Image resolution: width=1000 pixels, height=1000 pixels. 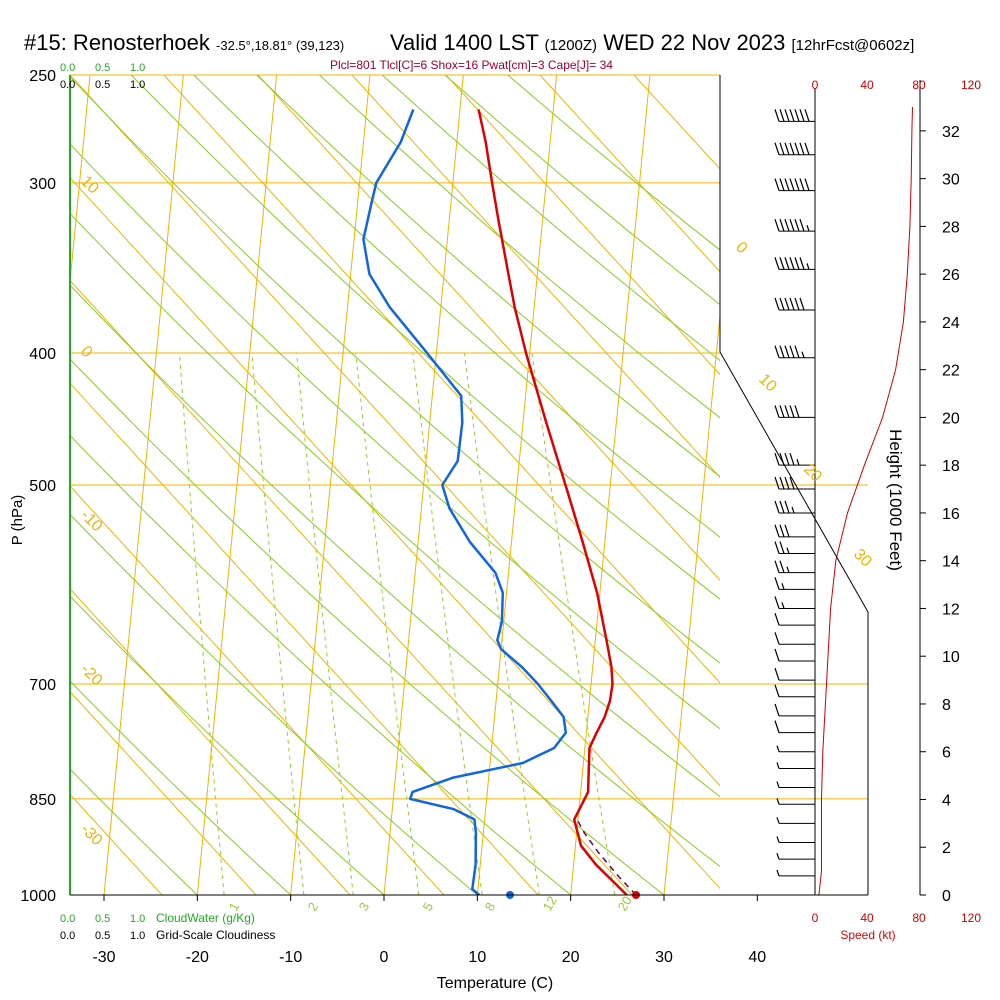 I want to click on isotherm-label: 0, so click(x=86, y=352).